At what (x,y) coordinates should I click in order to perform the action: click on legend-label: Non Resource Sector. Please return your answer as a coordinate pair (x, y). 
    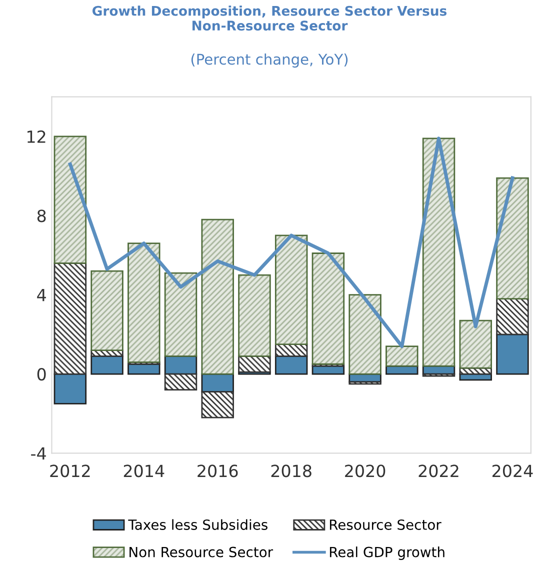
    Looking at the image, I should click on (202, 552).